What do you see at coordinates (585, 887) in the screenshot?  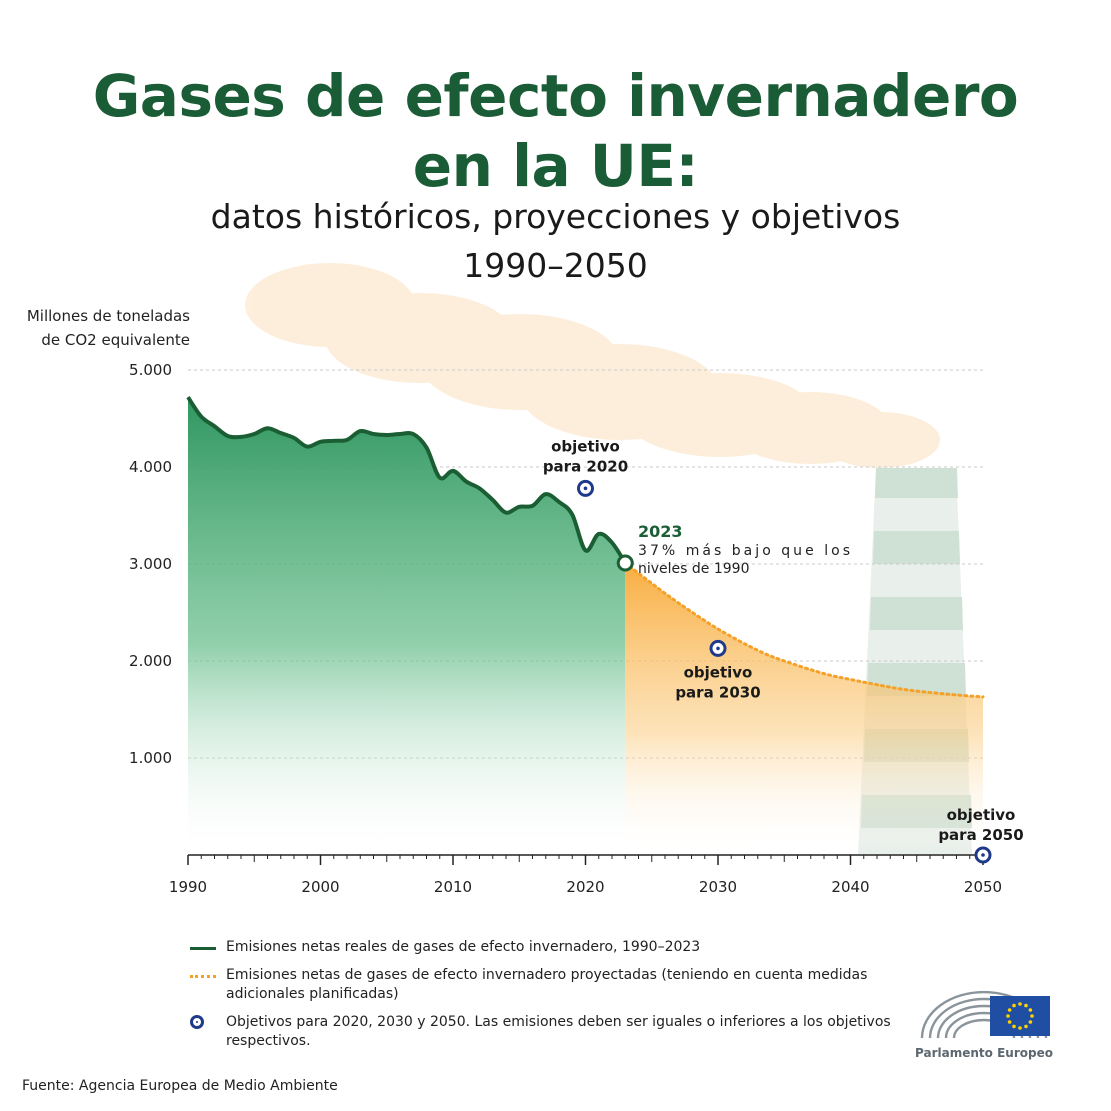 I see `x-tick-label: 2020` at bounding box center [585, 887].